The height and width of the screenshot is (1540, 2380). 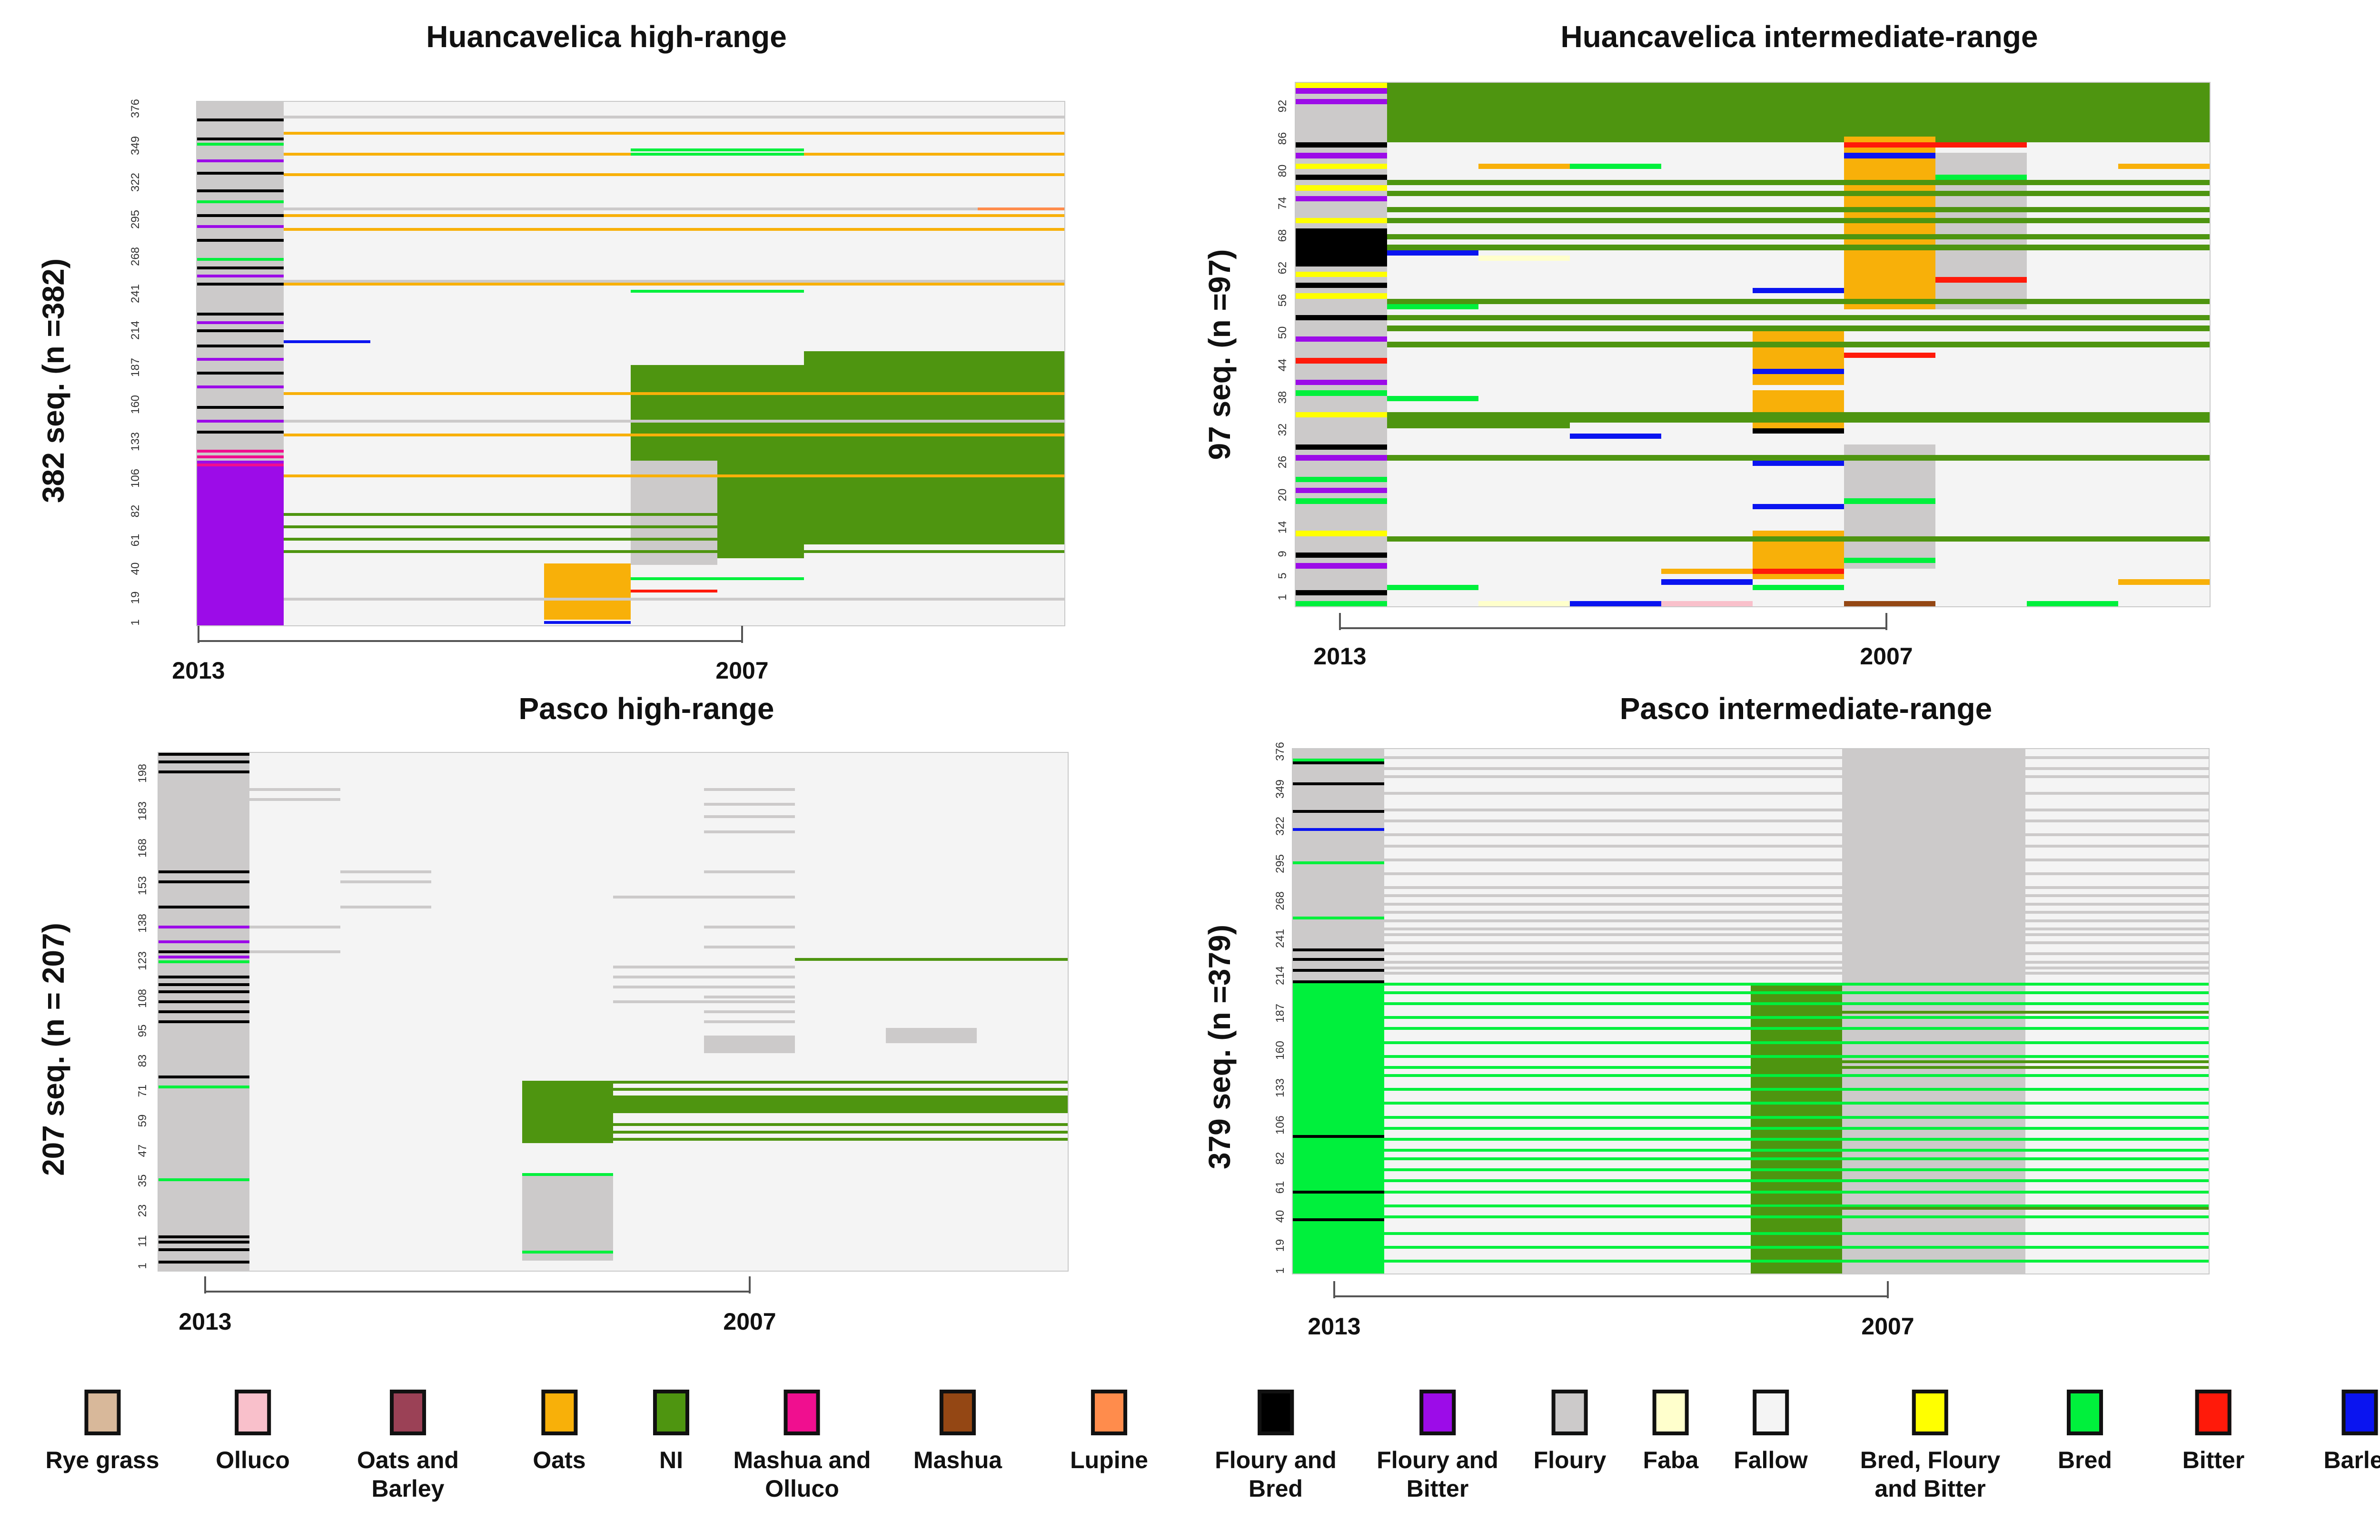 What do you see at coordinates (1282, 235) in the screenshot?
I see `y-tick-label: 68` at bounding box center [1282, 235].